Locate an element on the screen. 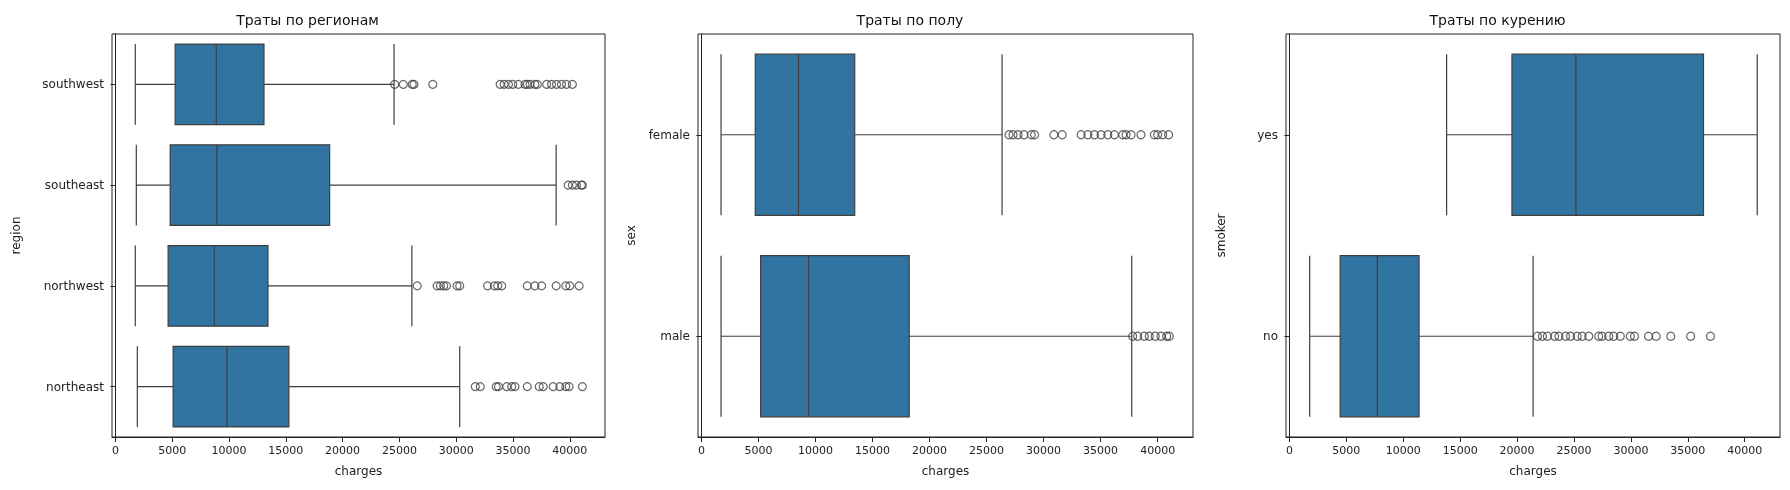 The height and width of the screenshot is (490, 1790). chart-title: Траты по регионам is located at coordinates (307, 20).